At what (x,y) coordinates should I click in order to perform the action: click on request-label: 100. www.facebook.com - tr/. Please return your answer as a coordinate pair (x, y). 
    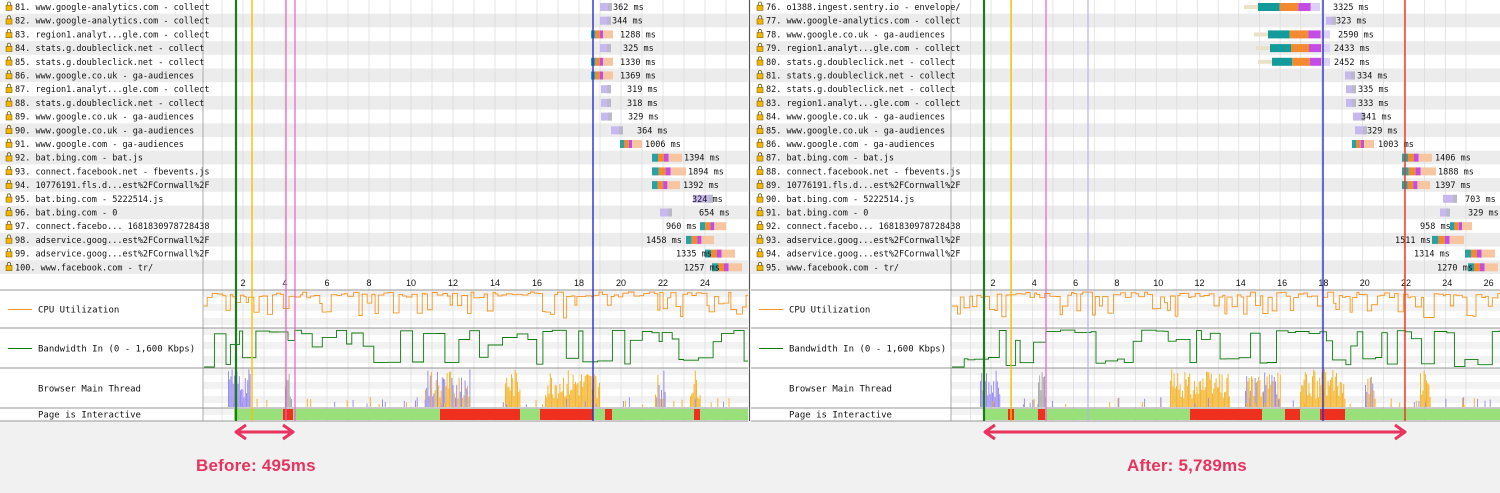
    Looking at the image, I should click on (84, 268).